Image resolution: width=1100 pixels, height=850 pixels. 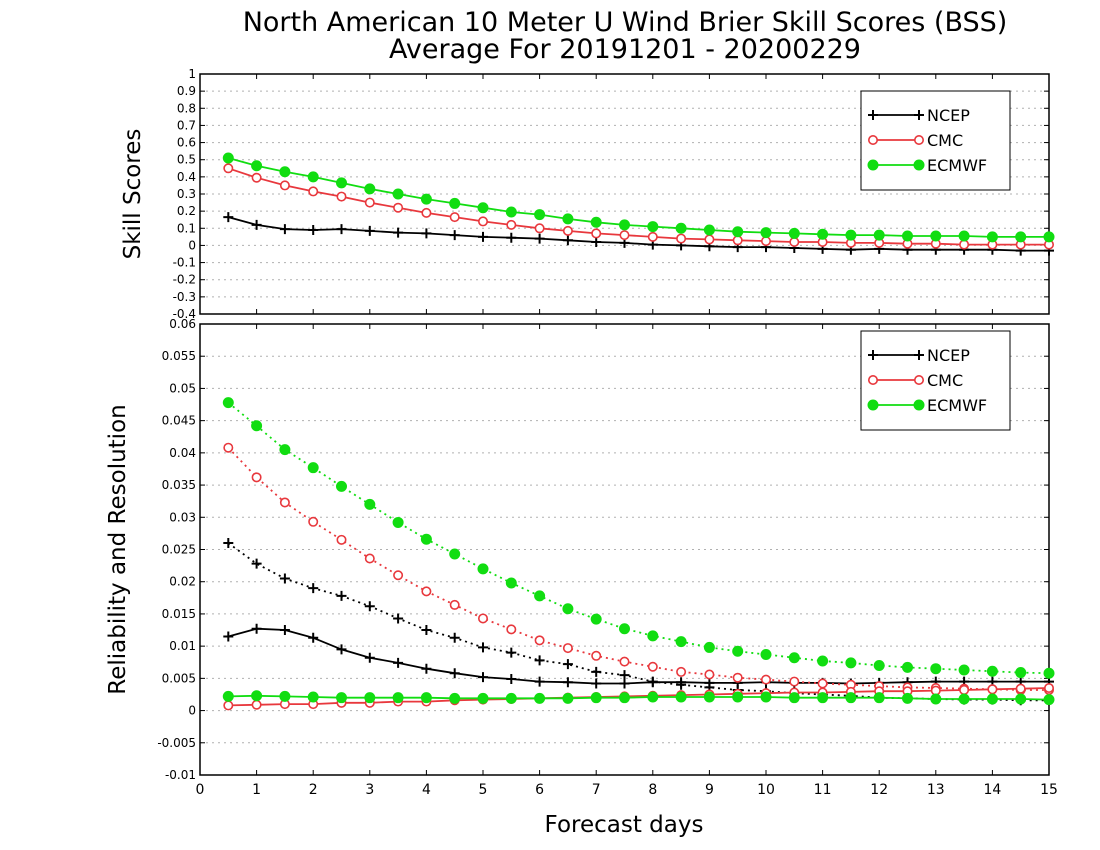 I want to click on x-tick-label: 1, so click(x=256, y=790).